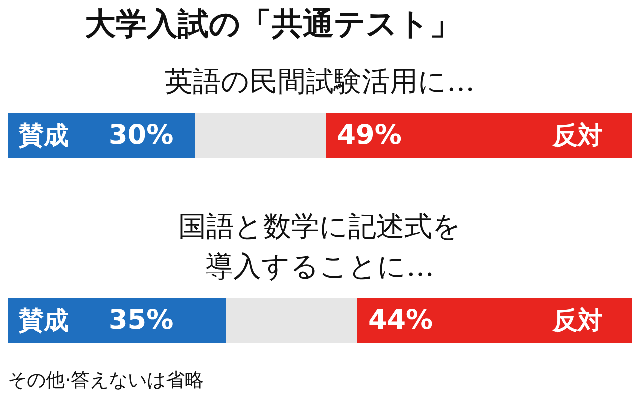 Image resolution: width=640 pixels, height=413 pixels. I want to click on text: 賛成, so click(44, 320).